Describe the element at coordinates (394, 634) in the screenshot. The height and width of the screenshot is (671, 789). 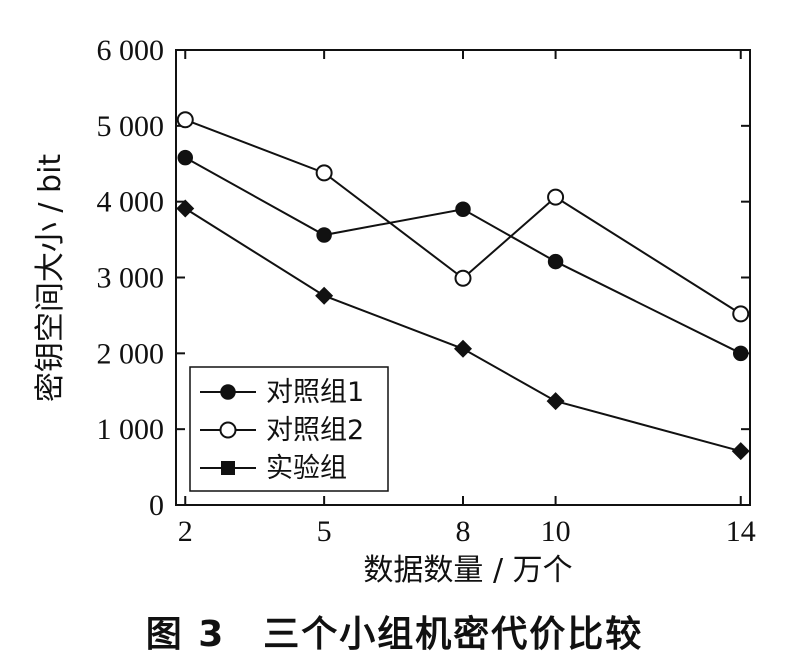
I see `figure-caption: 图 3 三个小组机密代价比较` at that location.